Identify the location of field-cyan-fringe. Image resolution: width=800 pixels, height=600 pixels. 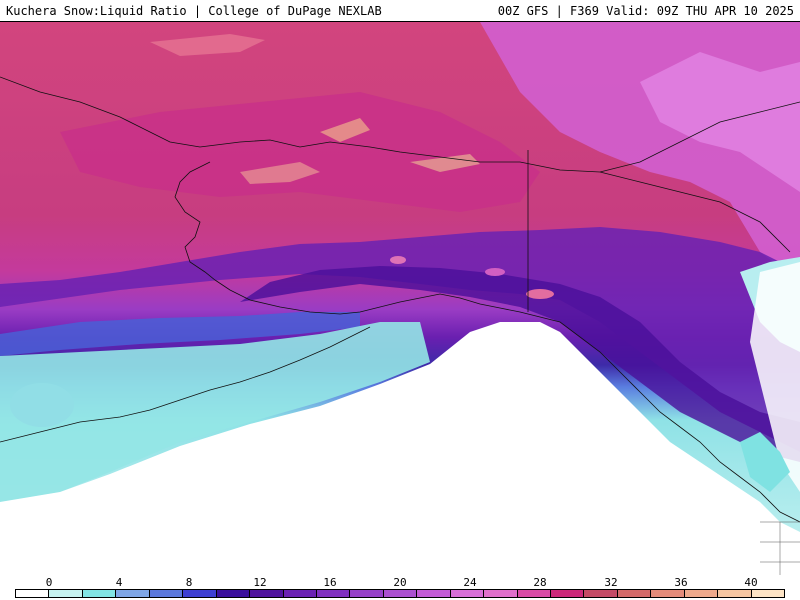
(765, 462).